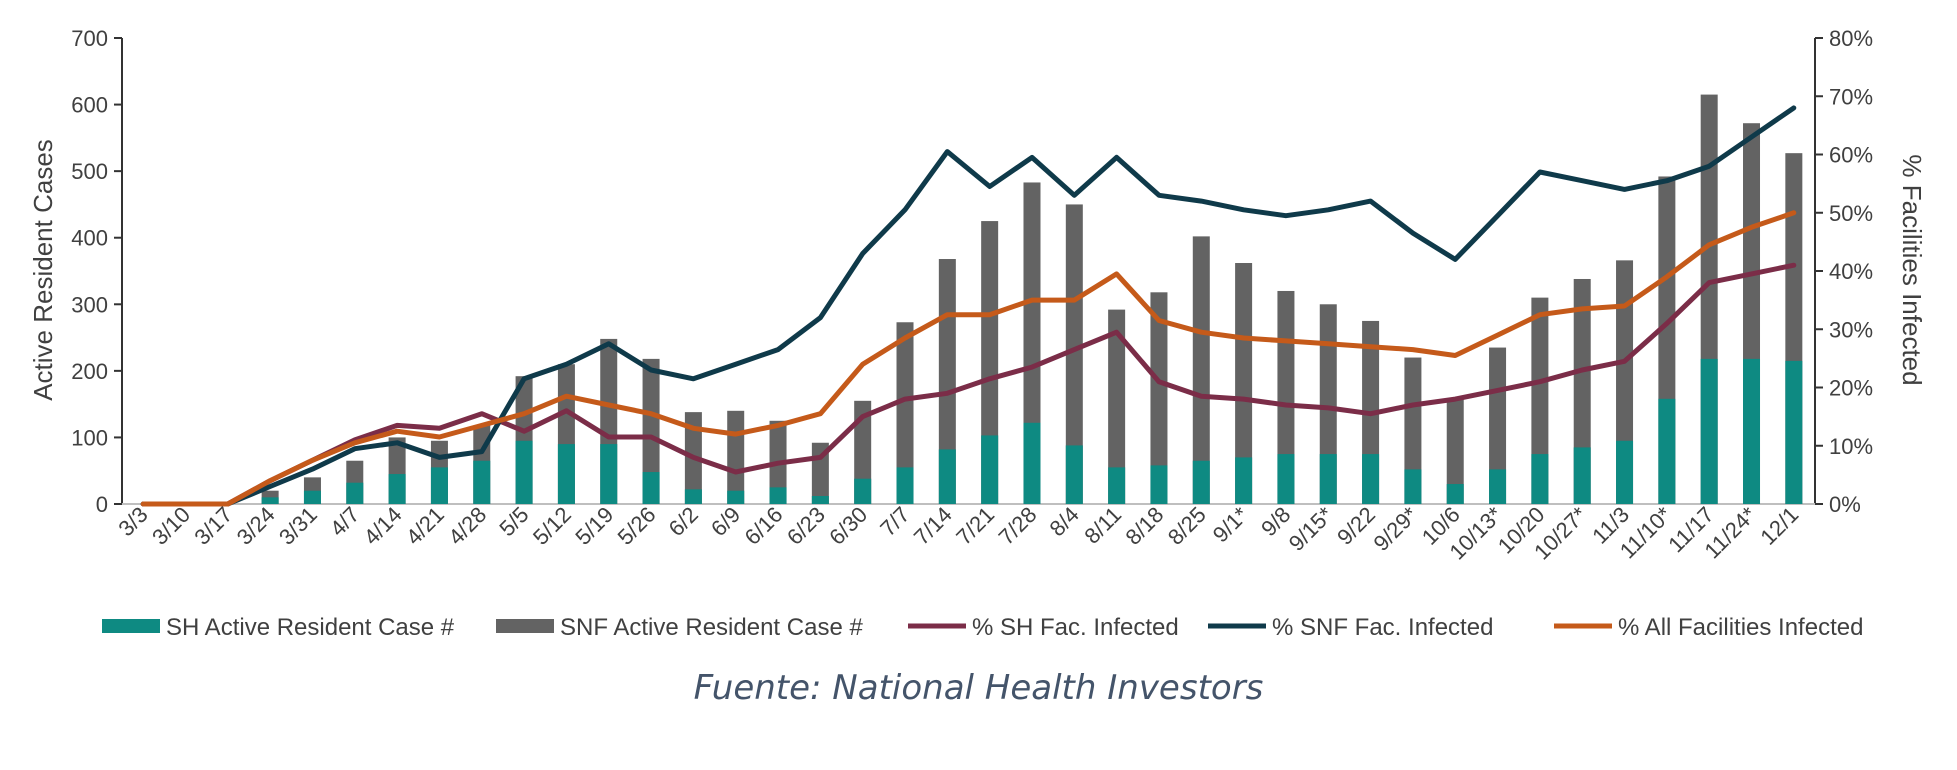  I want to click on x-tick-label: 7/21, so click(975, 526).